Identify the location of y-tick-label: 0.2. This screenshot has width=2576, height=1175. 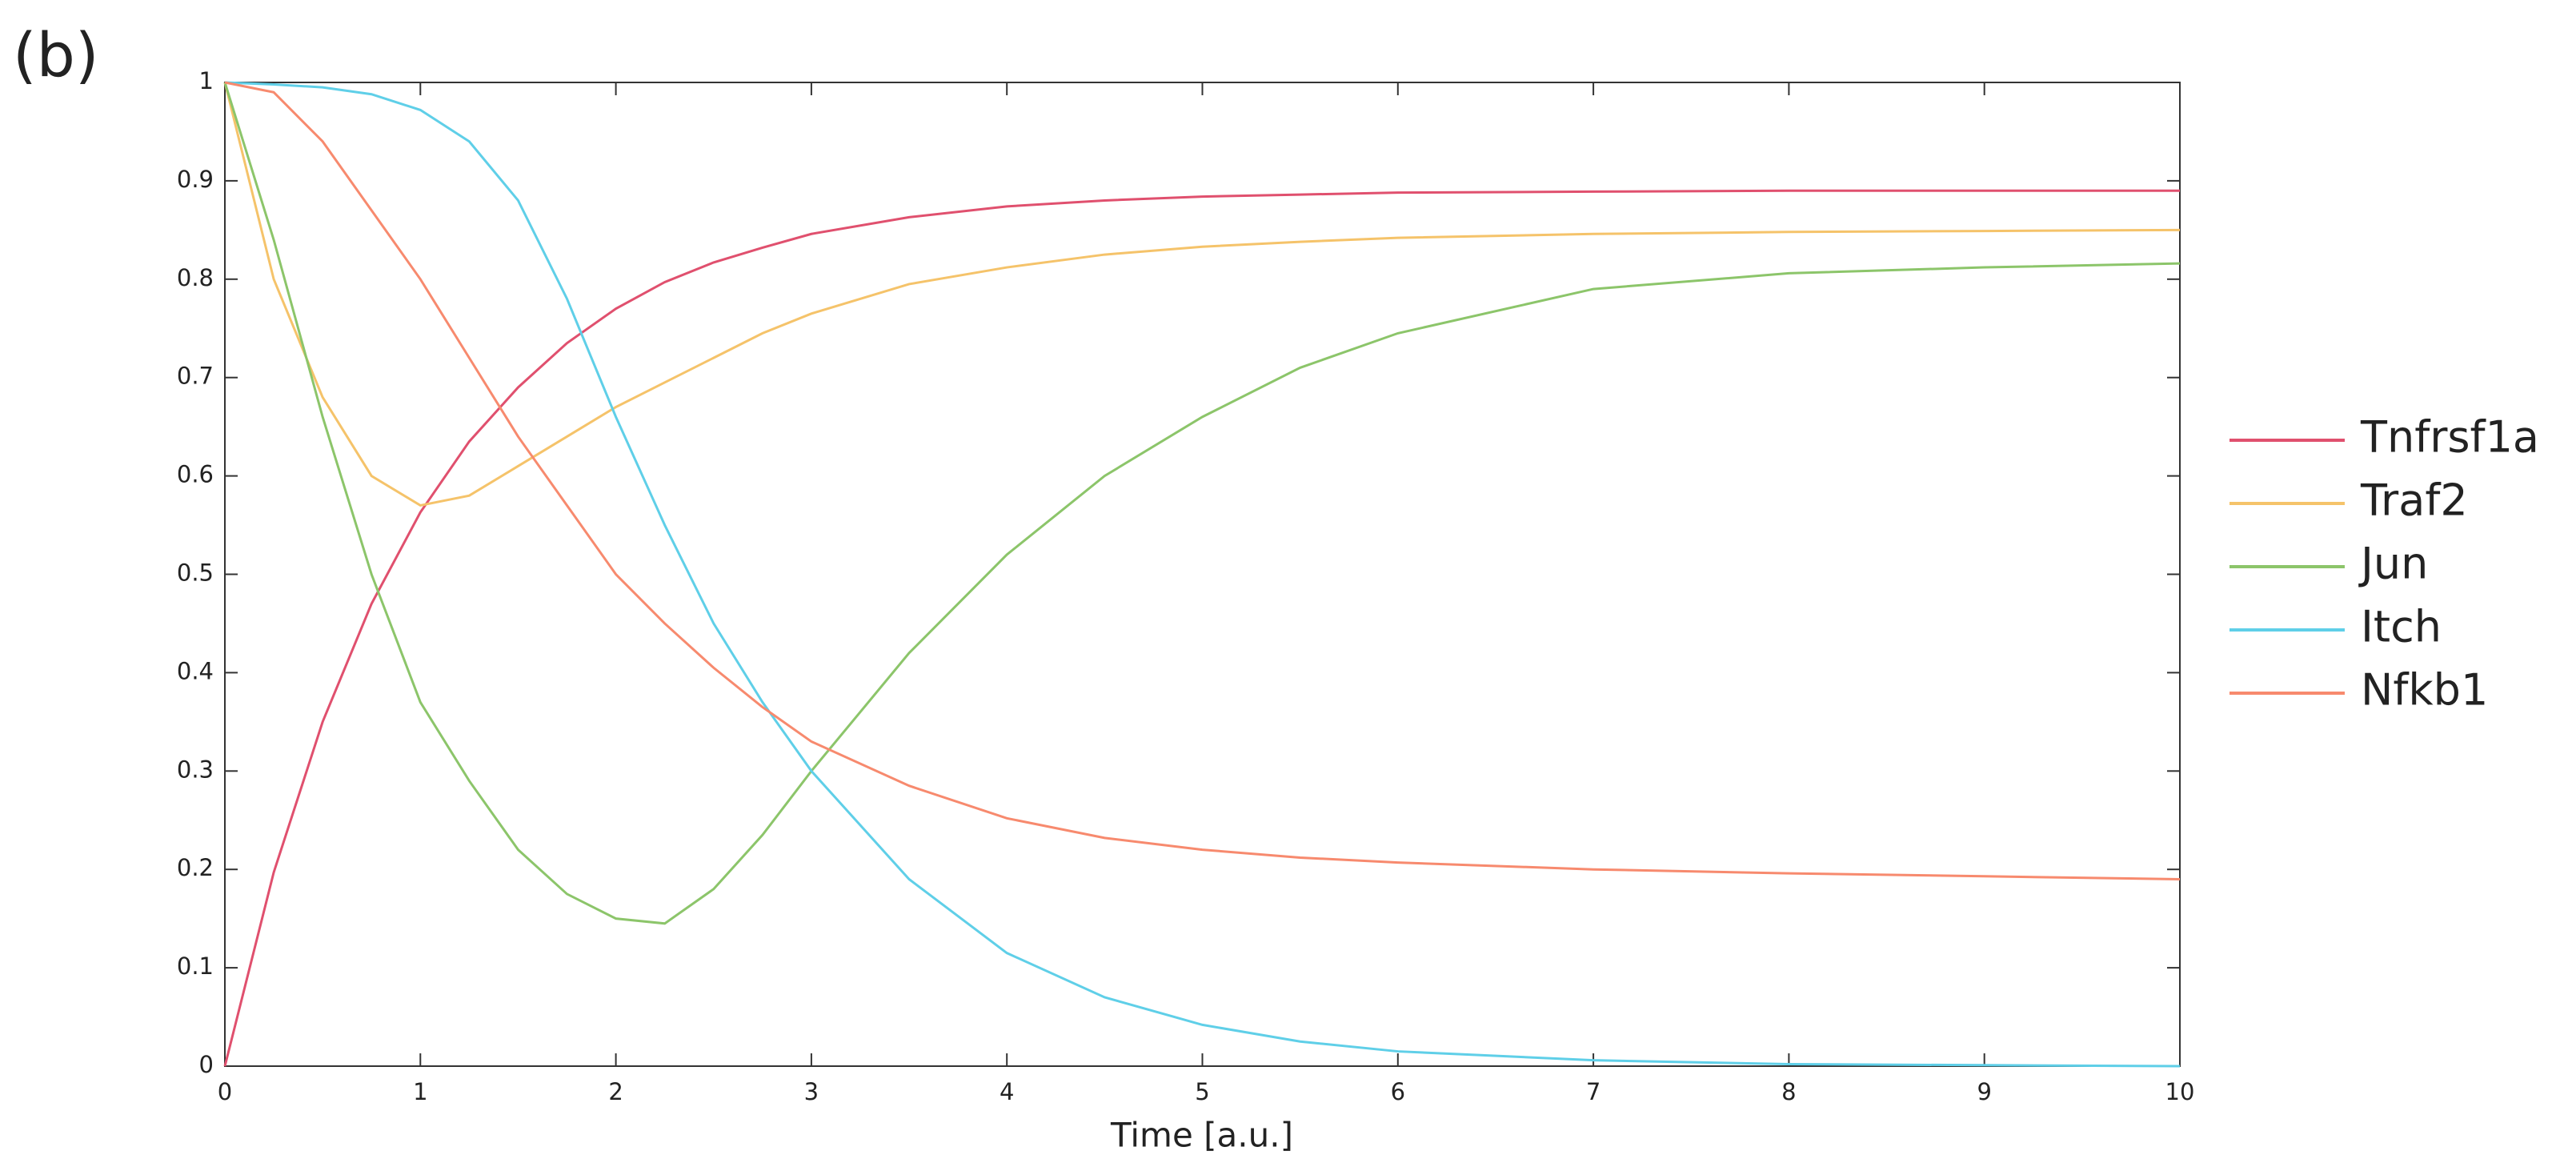
(195, 867).